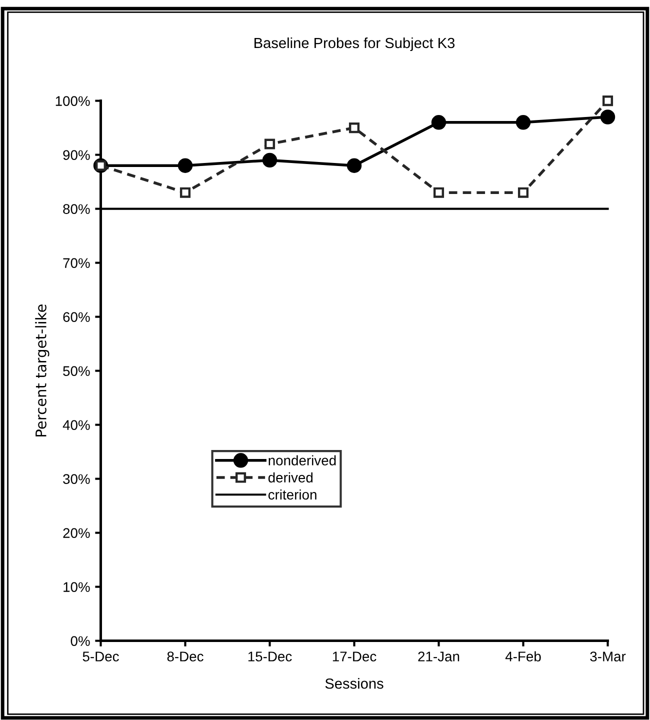  What do you see at coordinates (76, 155) in the screenshot?
I see `y-tick-label: 90%` at bounding box center [76, 155].